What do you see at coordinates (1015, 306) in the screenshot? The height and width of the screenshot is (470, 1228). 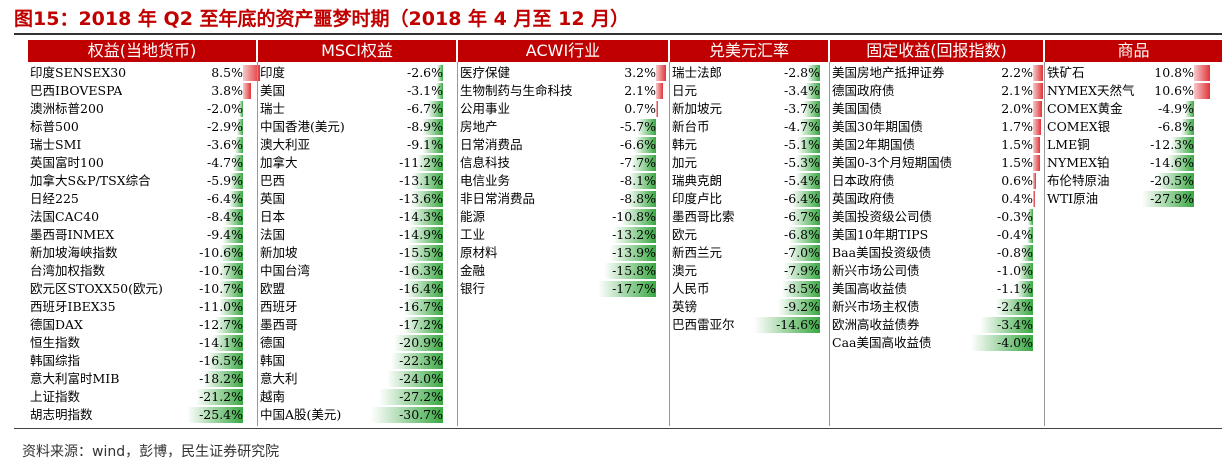 I see `value-label: -2.4%` at bounding box center [1015, 306].